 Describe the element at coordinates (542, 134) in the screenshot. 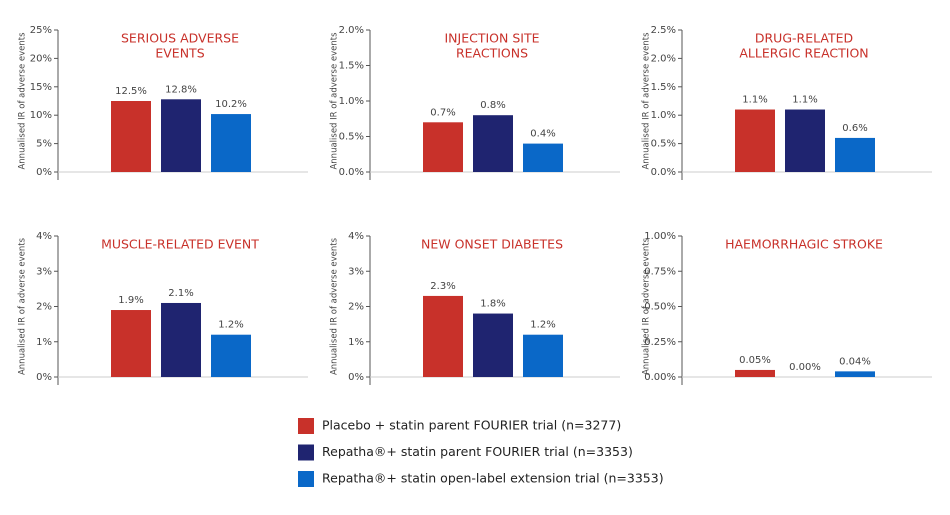

I see `value-label: 0.4%` at that location.